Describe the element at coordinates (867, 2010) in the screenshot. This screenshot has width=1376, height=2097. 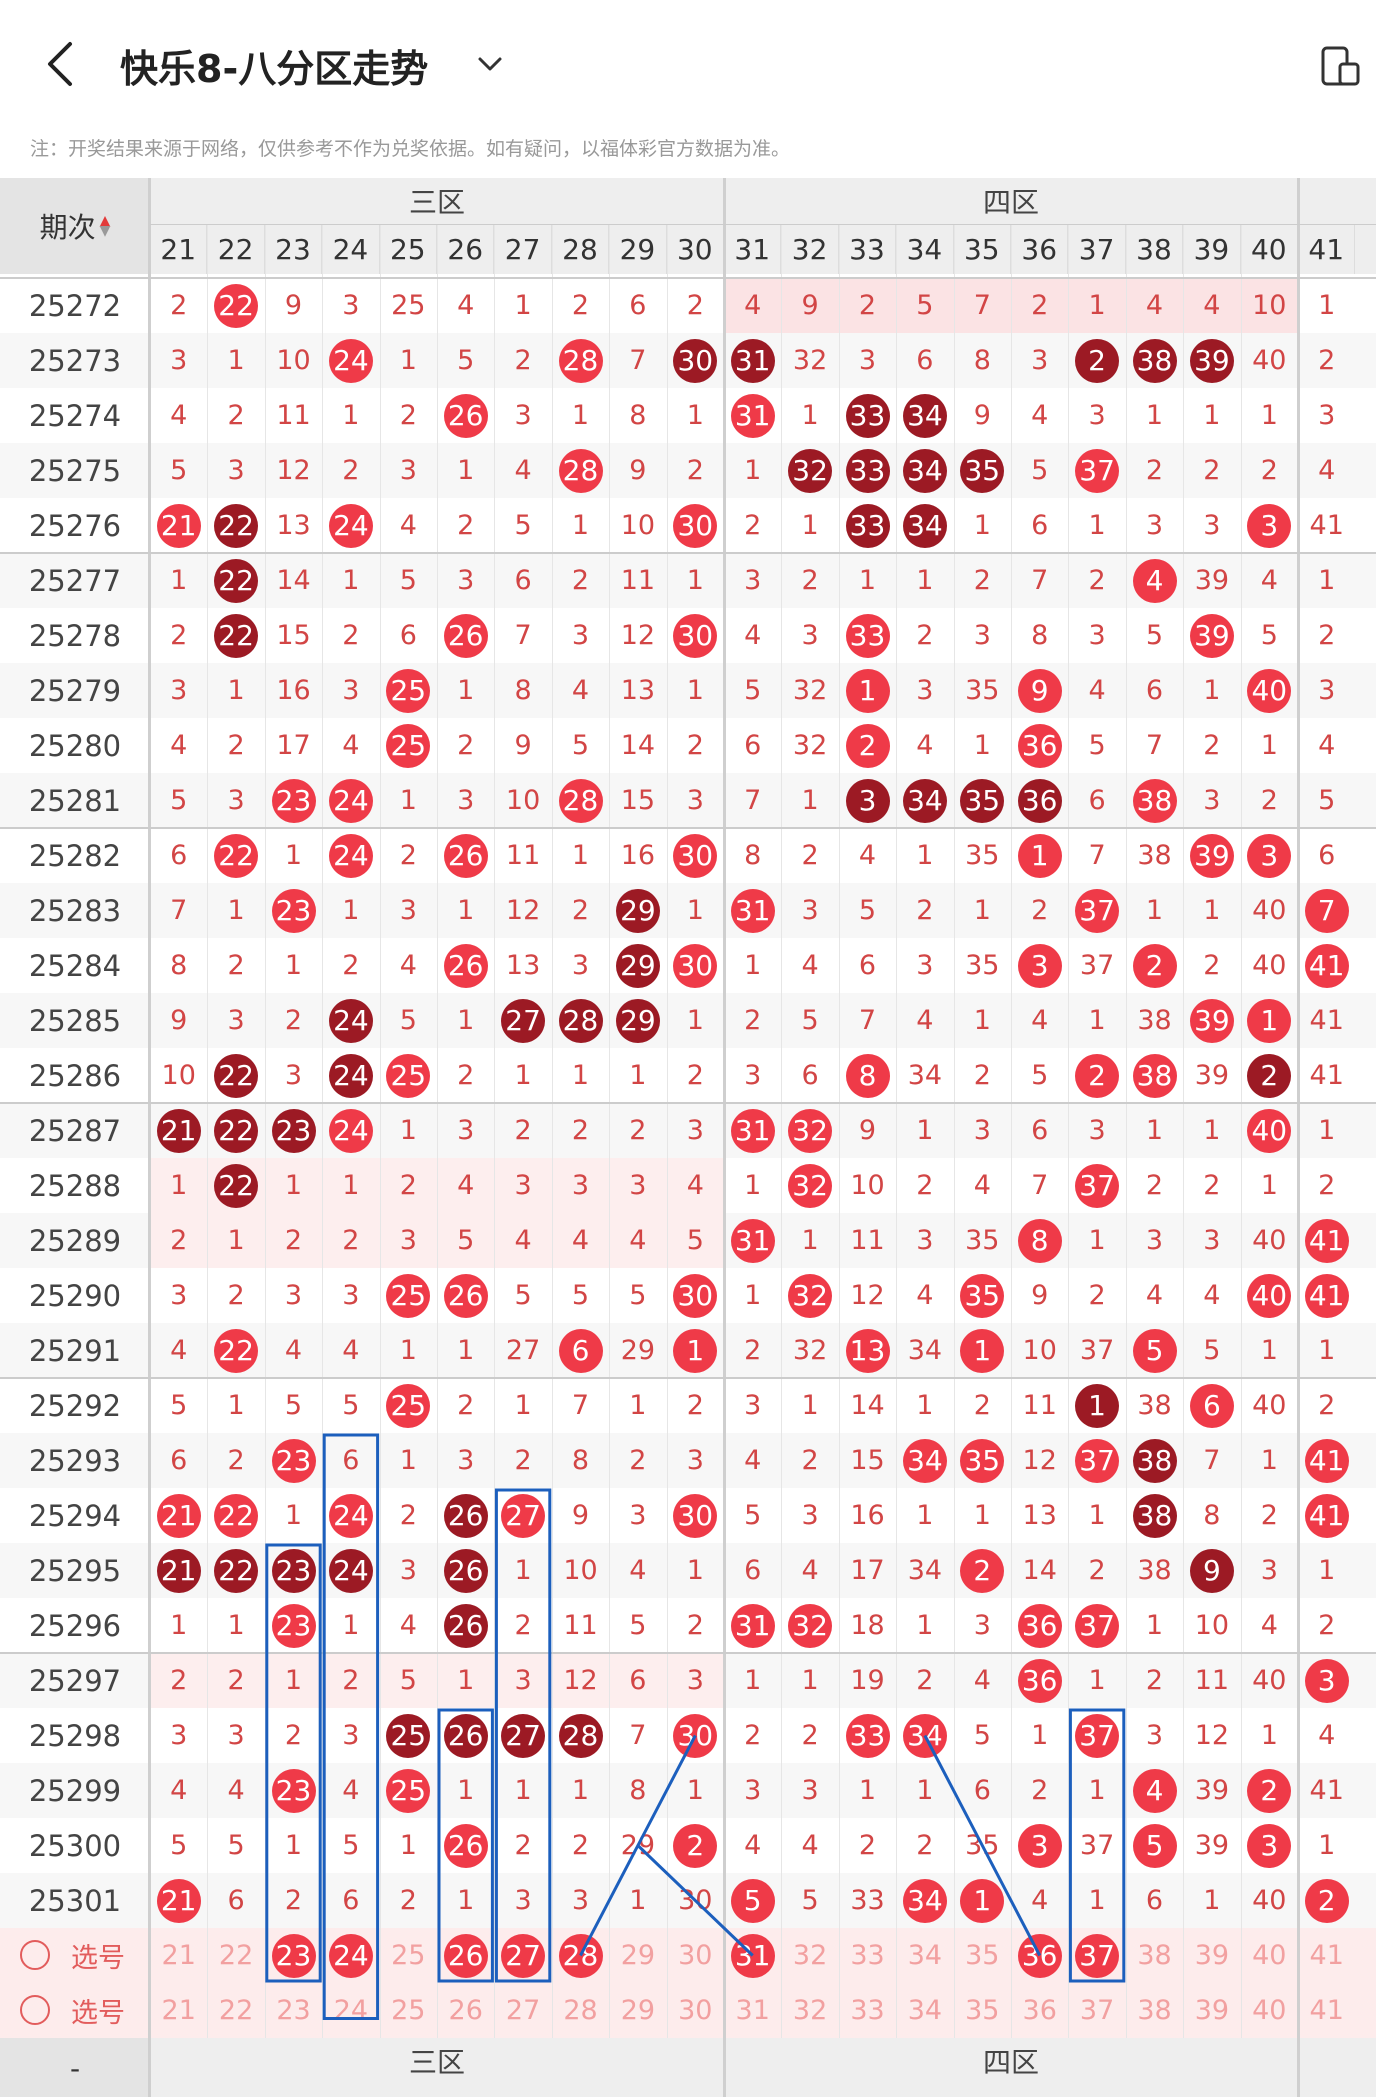
I see `select-number: 33` at that location.